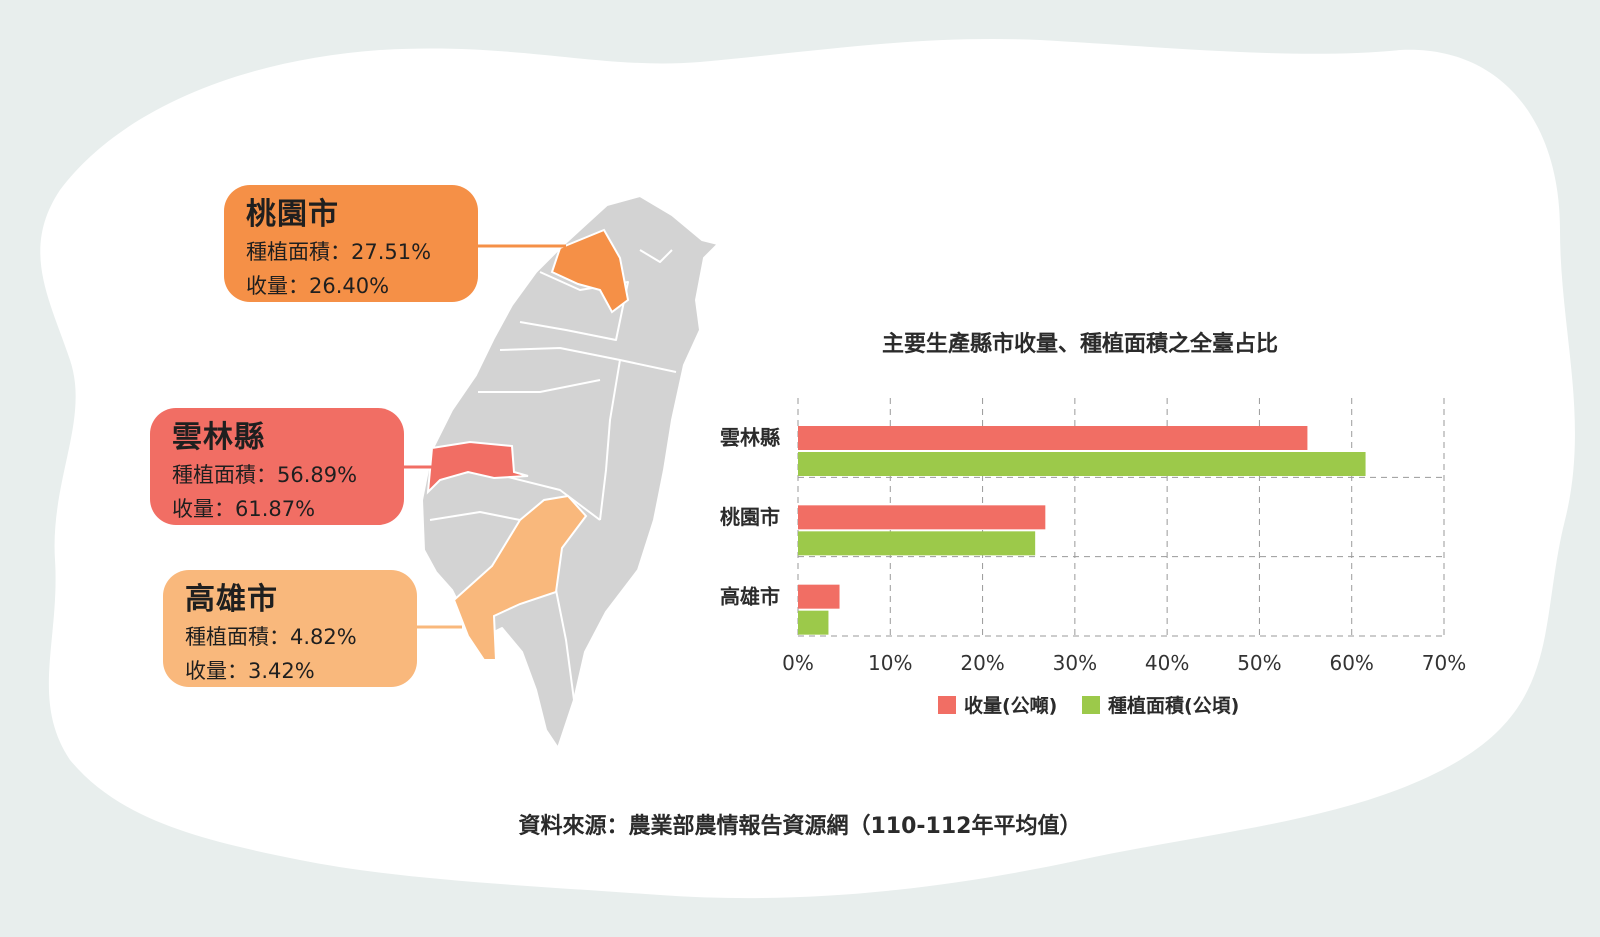 Image resolution: width=1600 pixels, height=937 pixels. What do you see at coordinates (339, 252) in the screenshot?
I see `callout-area: 種植面積：27.51%` at bounding box center [339, 252].